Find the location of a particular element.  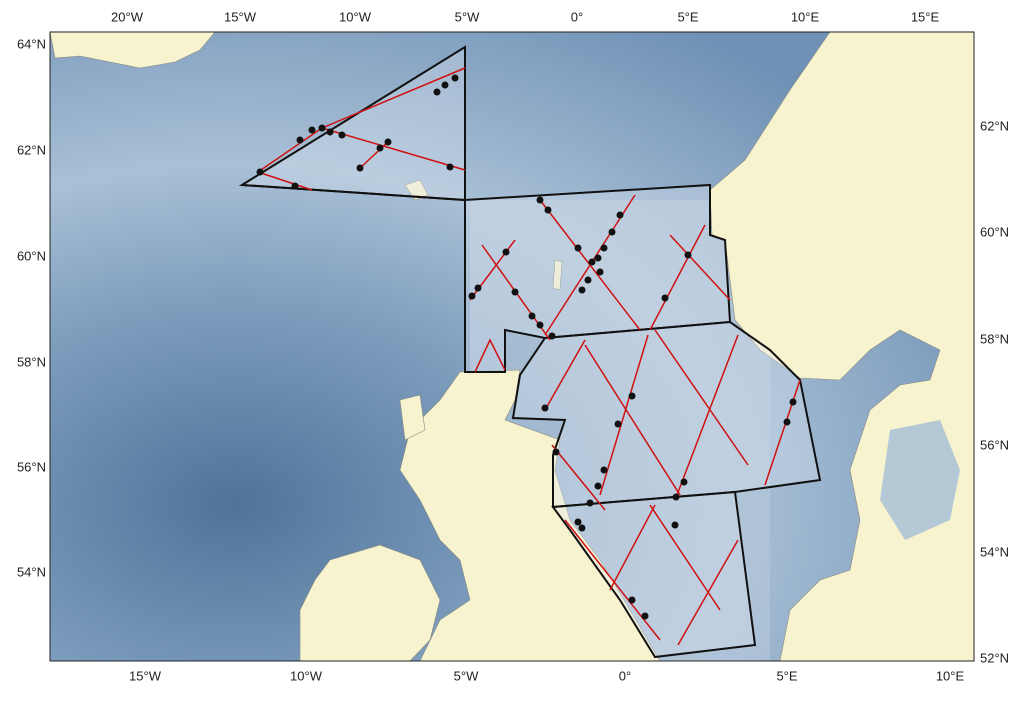

left-labels: 64°N 62°N 60°N 58°N 56°N 54°N is located at coordinates (31, 307).